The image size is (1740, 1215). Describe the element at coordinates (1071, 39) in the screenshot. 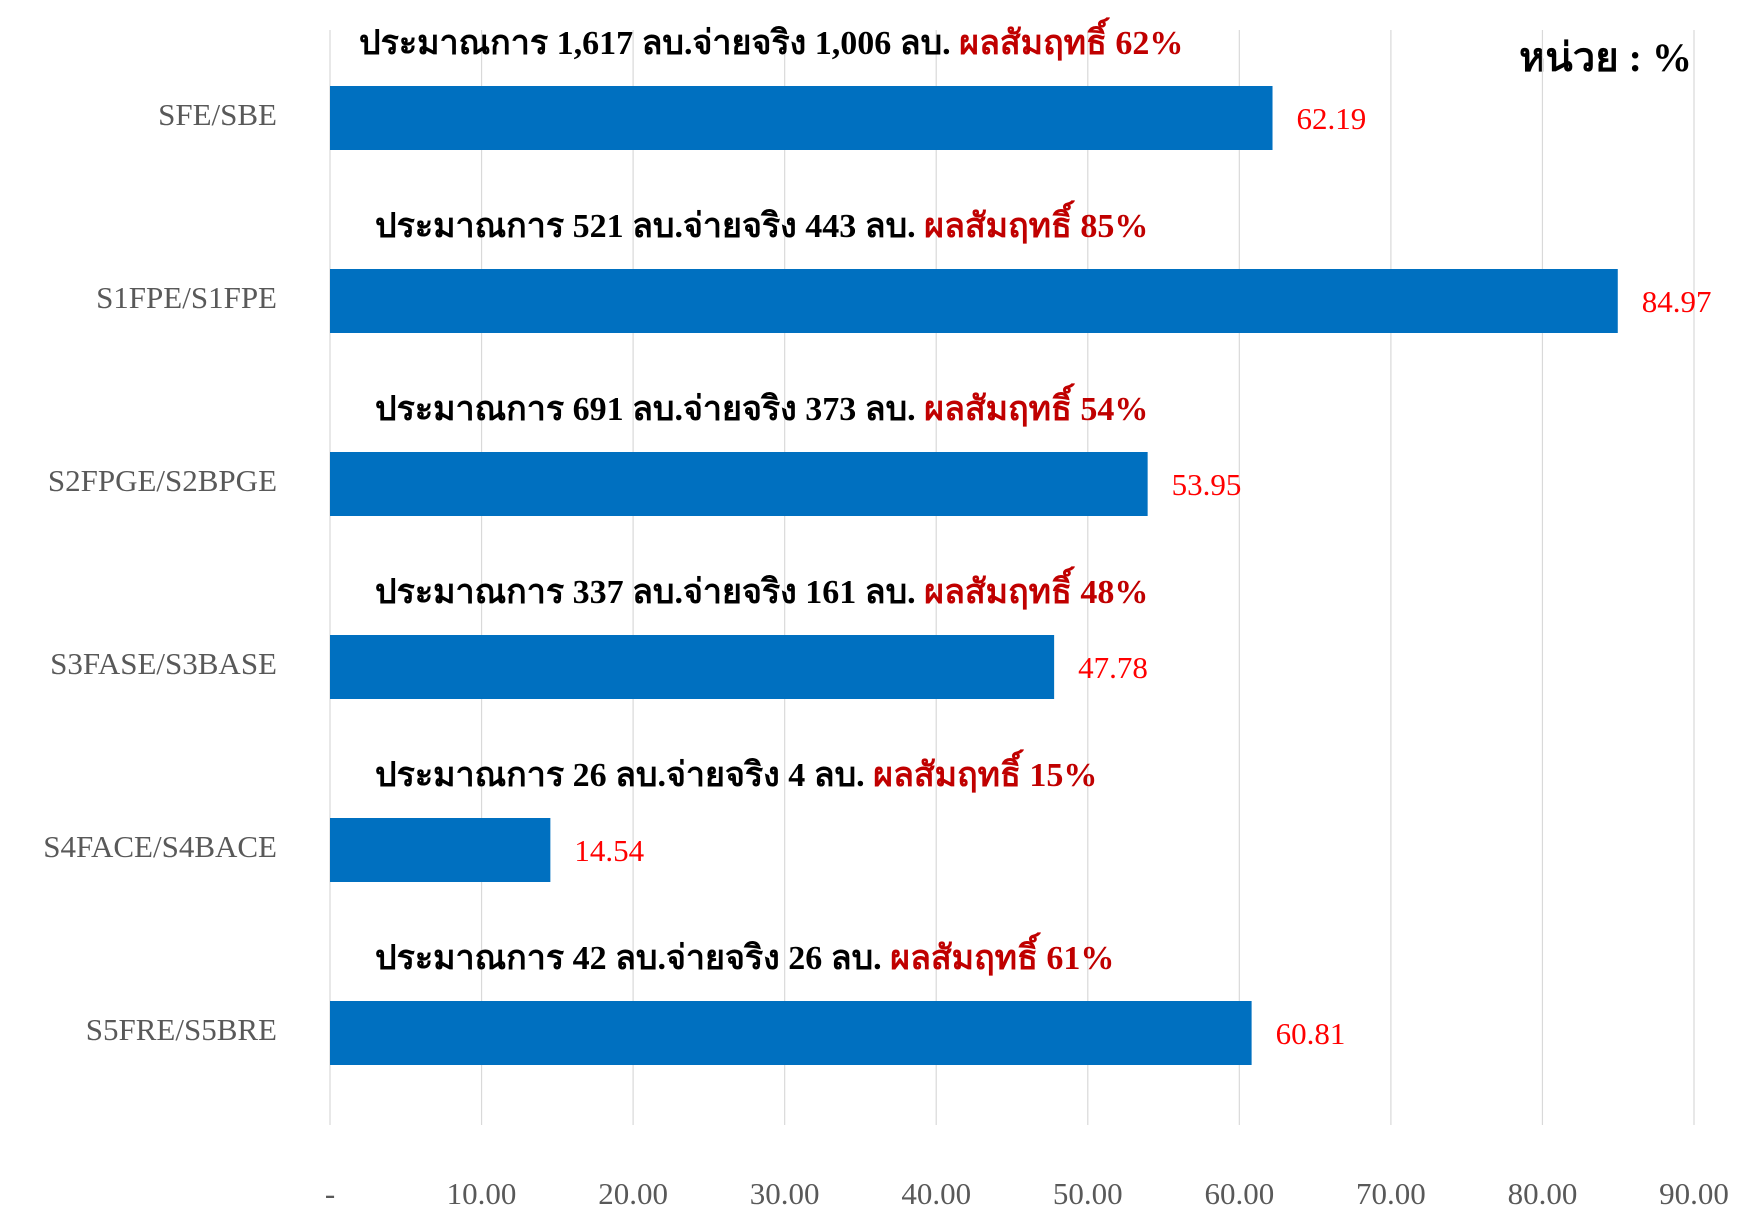

I see `annotation-highlight: ผลสัมฤทธิ์ 62%` at that location.